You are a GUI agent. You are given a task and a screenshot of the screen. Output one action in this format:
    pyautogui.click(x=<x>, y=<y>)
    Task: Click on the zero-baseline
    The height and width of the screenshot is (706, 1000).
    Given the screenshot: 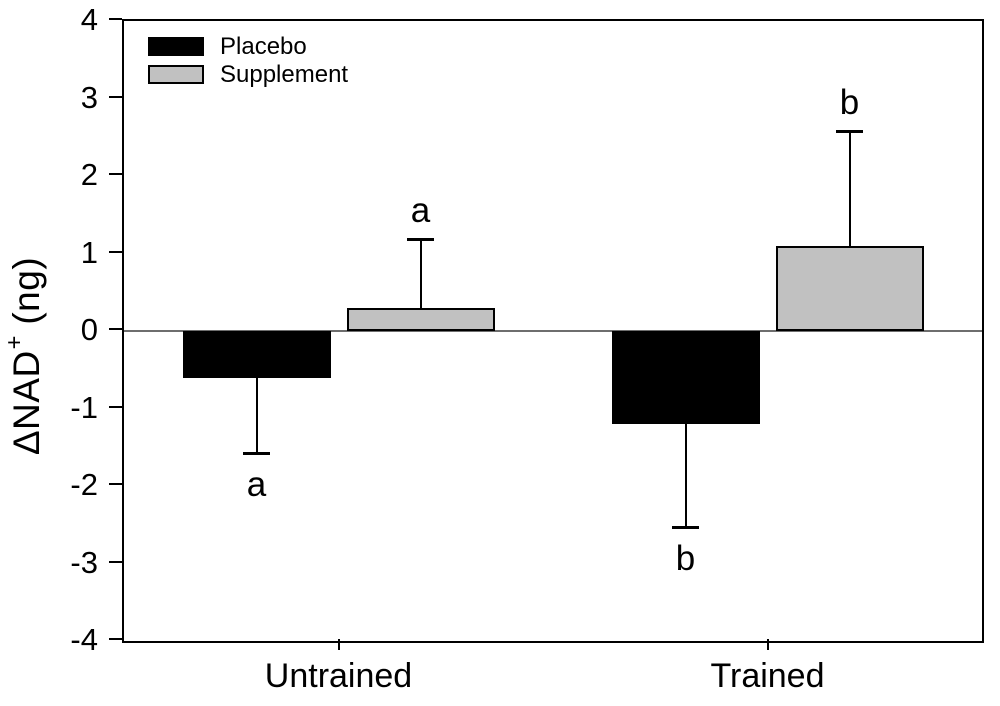 What is the action you would take?
    pyautogui.click(x=553, y=331)
    